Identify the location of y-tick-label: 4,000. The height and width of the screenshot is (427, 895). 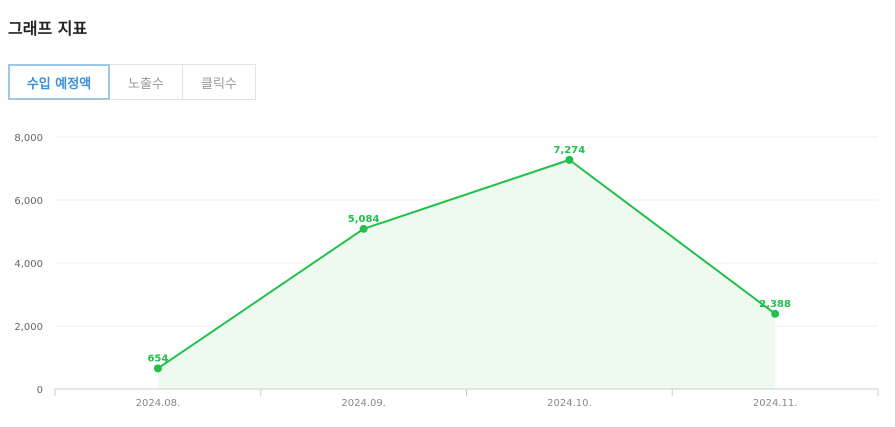
(28, 264).